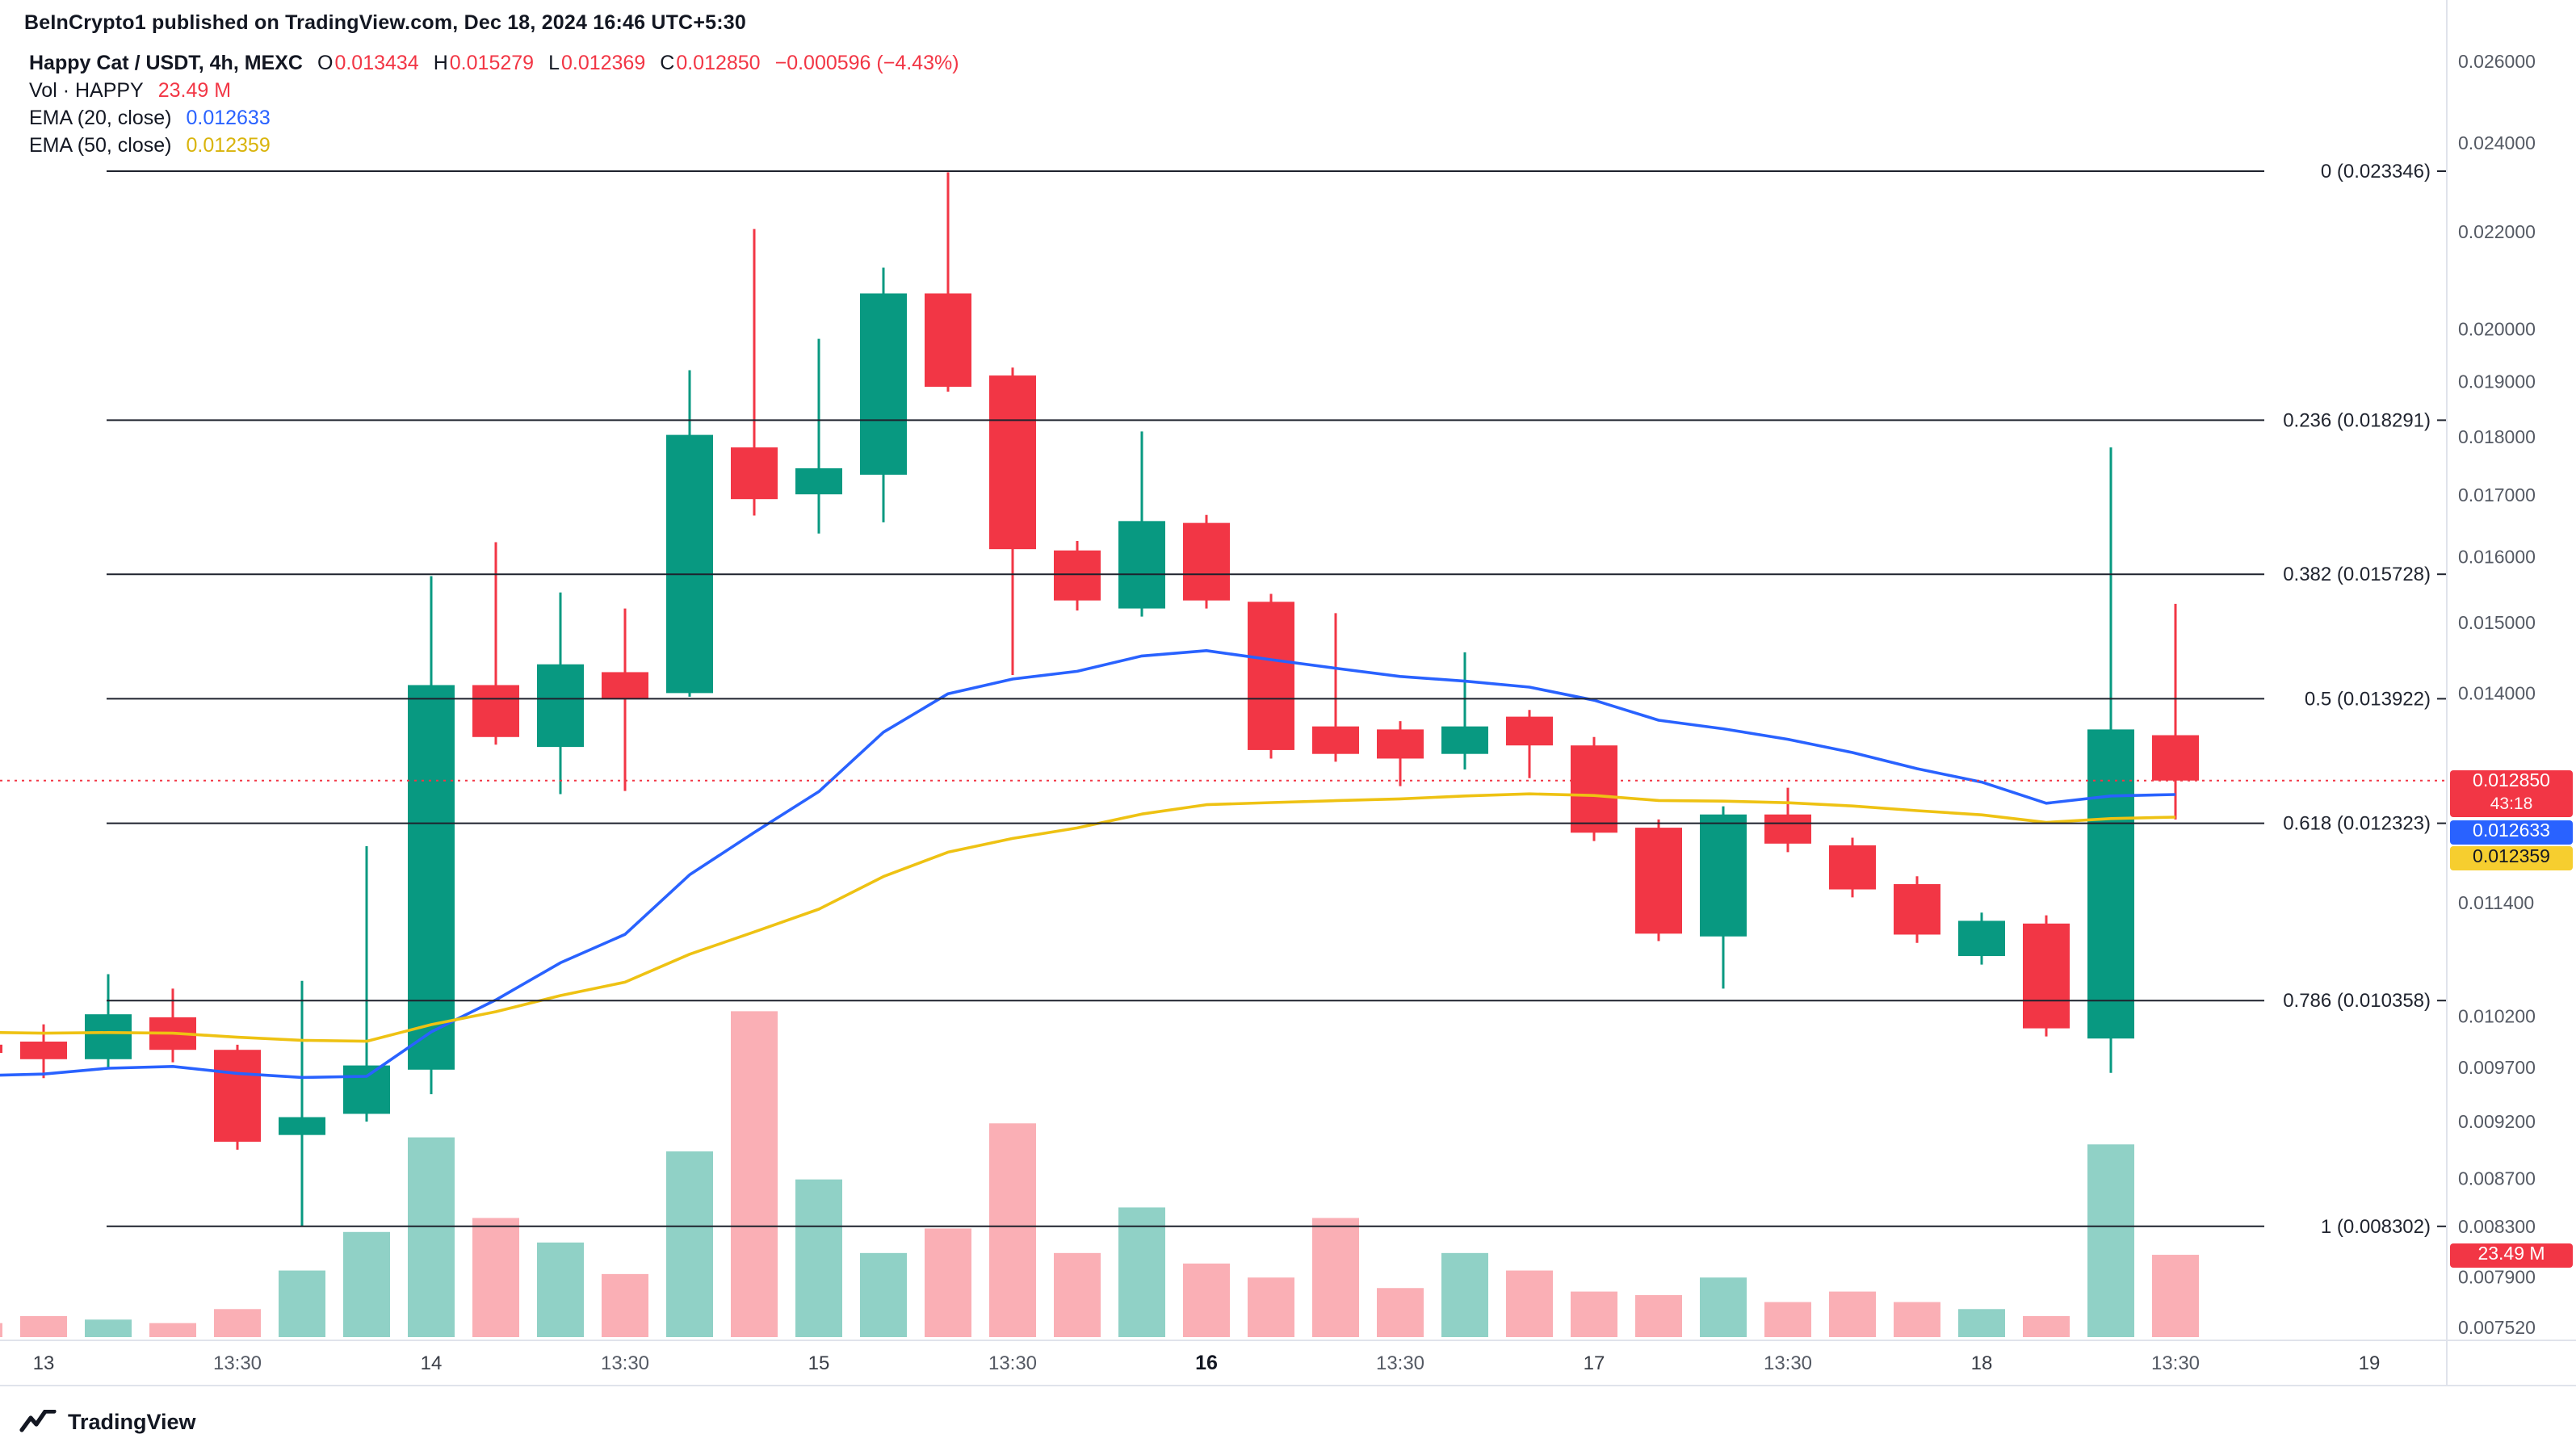  What do you see at coordinates (494, 93) in the screenshot?
I see `legend-volume-row: Vol · HAPPY 23.49 M` at bounding box center [494, 93].